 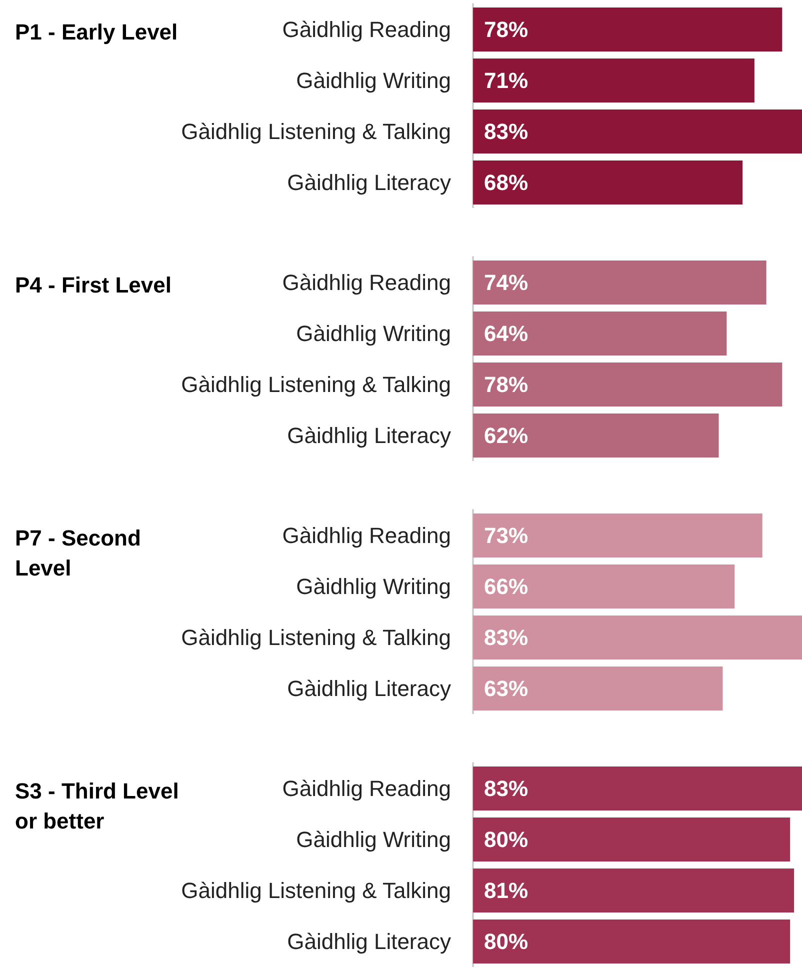 I want to click on data-label: 64%, so click(x=506, y=333).